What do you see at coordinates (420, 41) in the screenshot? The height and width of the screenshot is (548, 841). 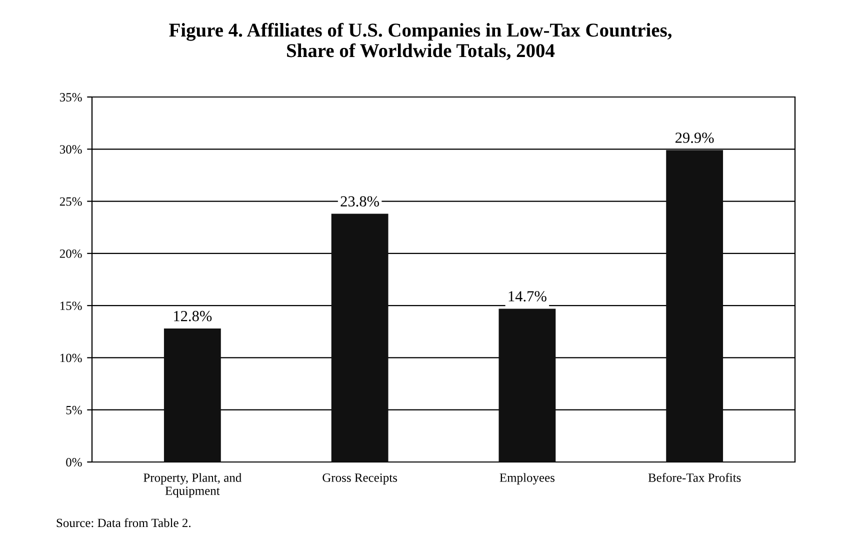 I see `chart-title: Figure 4. Affiliates of U.S. Companies in Low-Tax Countries, Share of Worldwide Totals, 2004` at bounding box center [420, 41].